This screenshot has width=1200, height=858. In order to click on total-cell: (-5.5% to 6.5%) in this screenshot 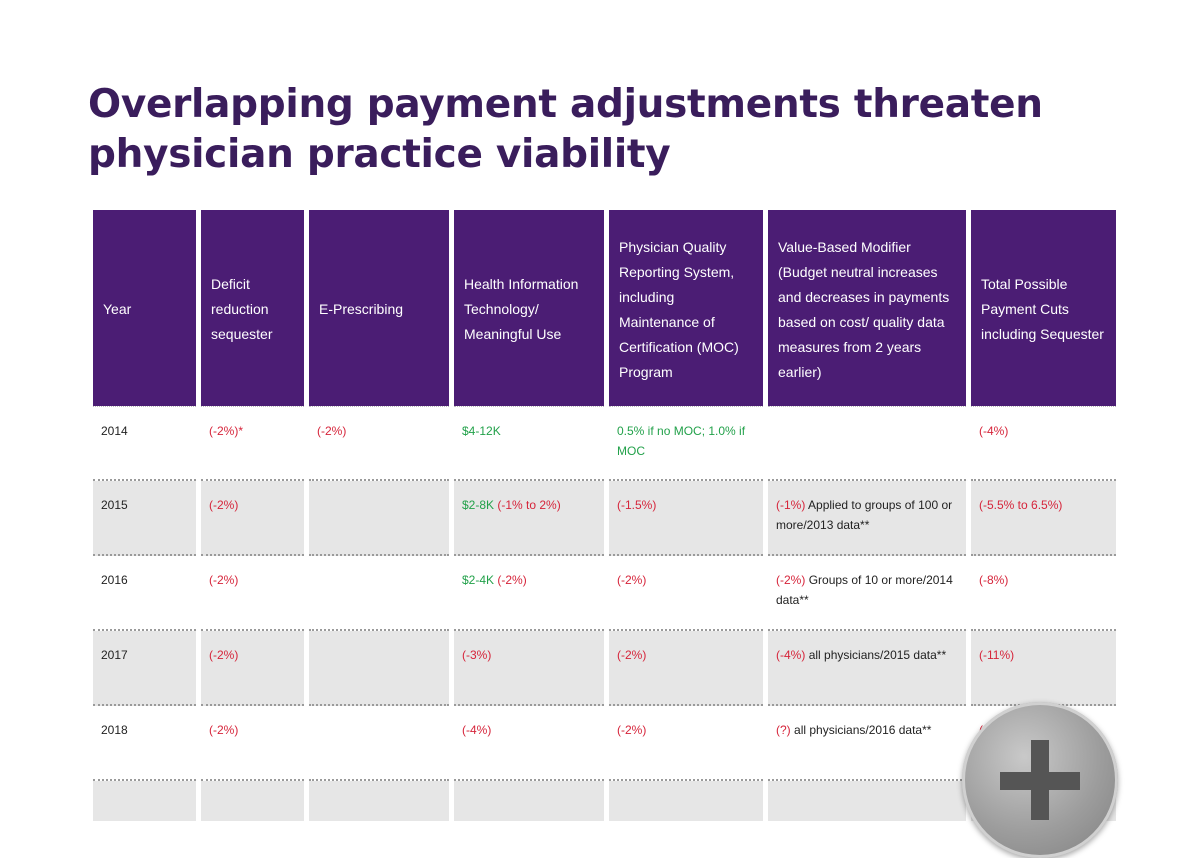, I will do `click(1043, 518)`.